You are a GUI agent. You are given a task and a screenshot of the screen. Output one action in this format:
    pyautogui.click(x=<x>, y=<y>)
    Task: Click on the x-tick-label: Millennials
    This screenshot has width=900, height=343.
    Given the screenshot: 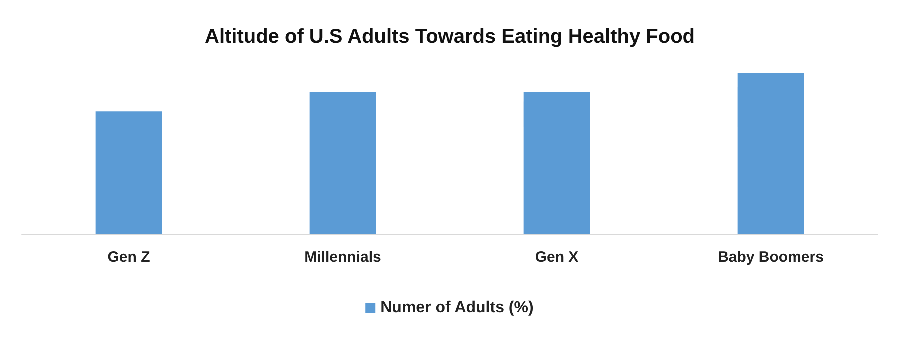 What is the action you would take?
    pyautogui.click(x=343, y=257)
    